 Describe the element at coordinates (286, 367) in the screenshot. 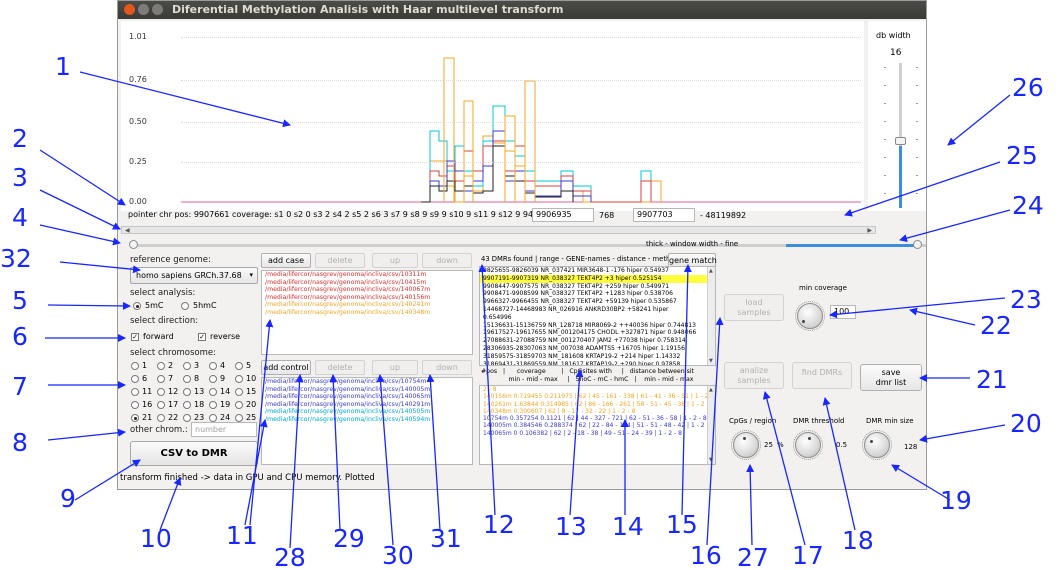

I see `add-control-button: add control` at that location.